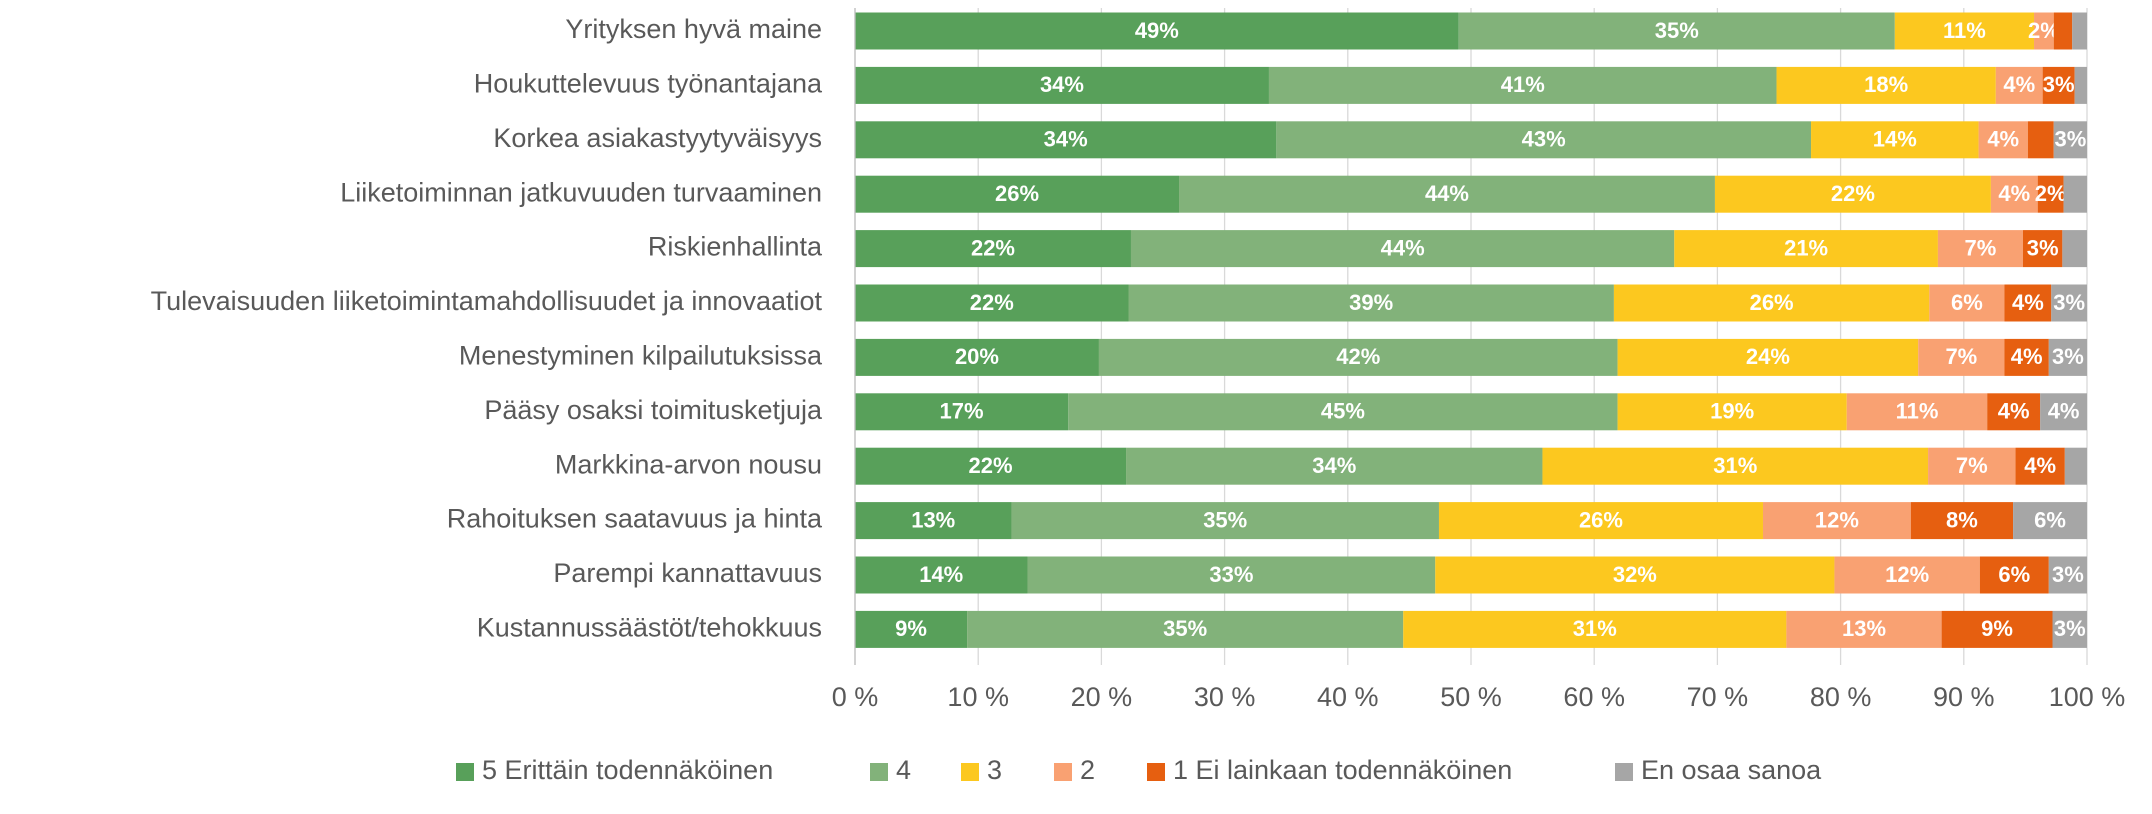 This screenshot has width=2152, height=814. What do you see at coordinates (635, 519) in the screenshot?
I see `category-label: Rahoituksen saatavuus ja hinta` at bounding box center [635, 519].